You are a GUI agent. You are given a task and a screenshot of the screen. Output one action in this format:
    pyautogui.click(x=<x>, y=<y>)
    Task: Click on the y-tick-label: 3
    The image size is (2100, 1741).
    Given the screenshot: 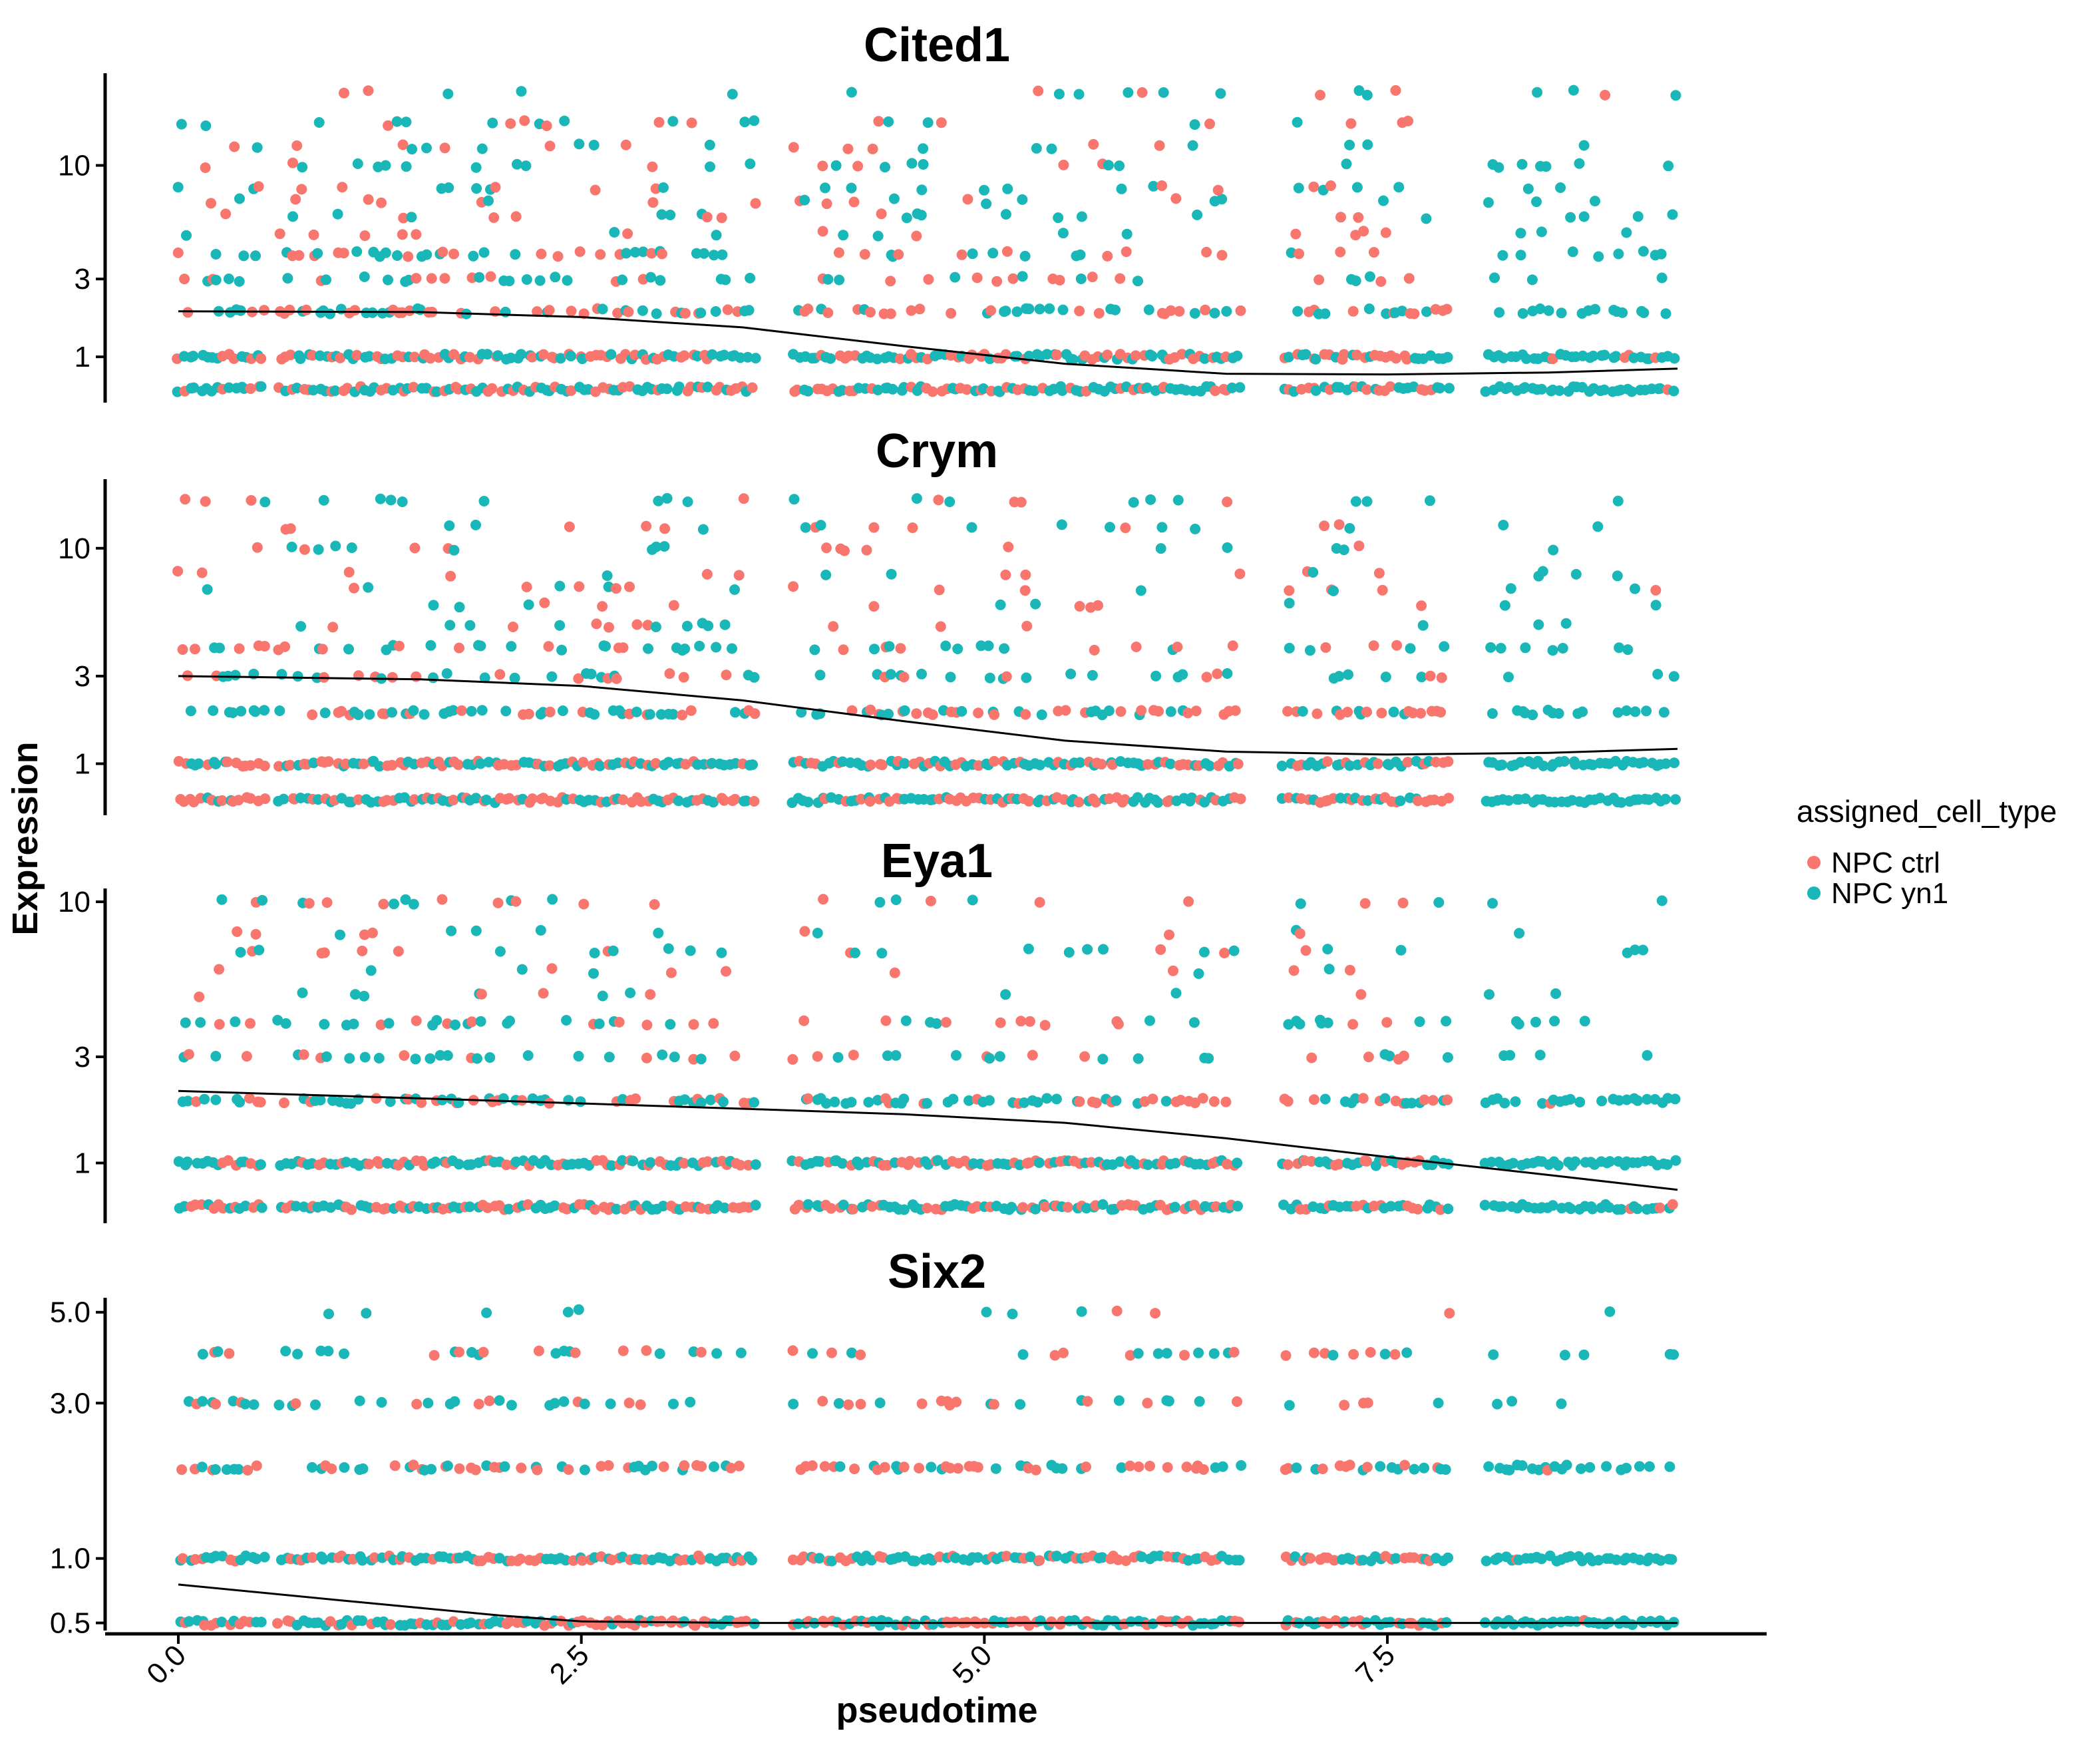 What is the action you would take?
    pyautogui.click(x=83, y=1057)
    